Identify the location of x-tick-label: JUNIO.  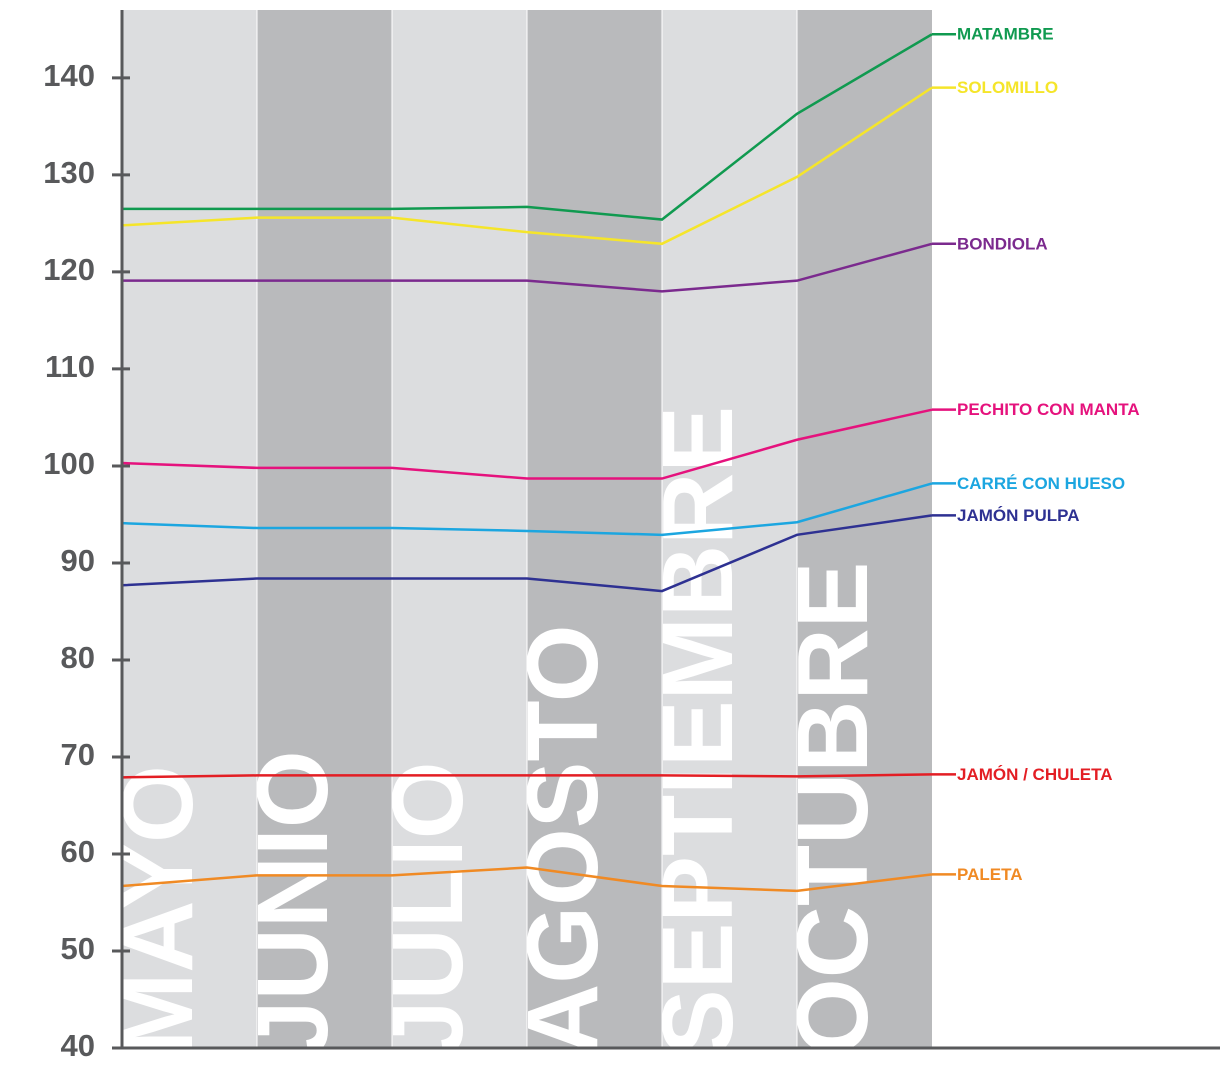
(293, 903).